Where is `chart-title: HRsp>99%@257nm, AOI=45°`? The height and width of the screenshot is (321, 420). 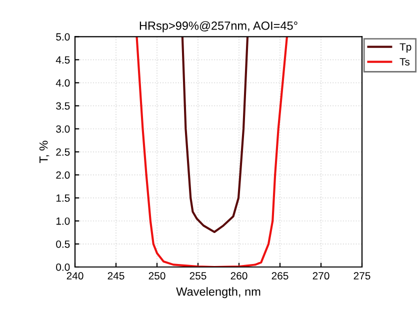 chart-title: HRsp>99%@257nm, AOI=45° is located at coordinates (219, 26).